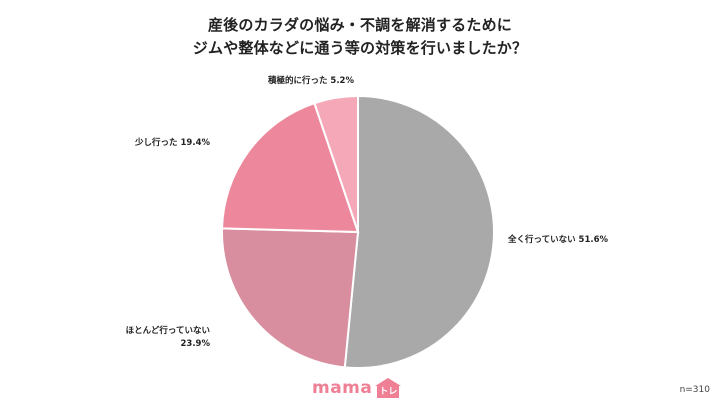 Image resolution: width=720 pixels, height=405 pixels. Describe the element at coordinates (558, 239) in the screenshot. I see `slice-none-label: 全く行っていない 51.6%` at that location.